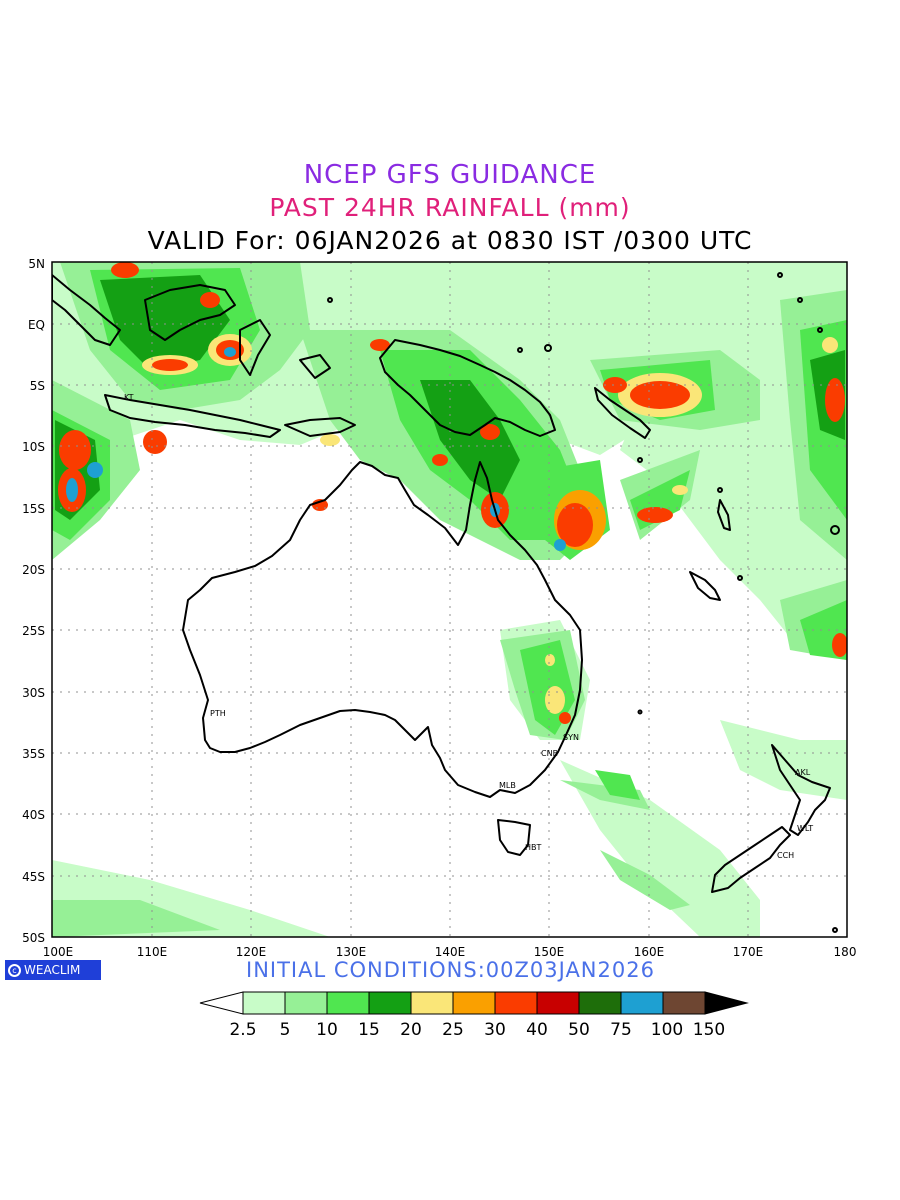 This screenshot has width=900, height=1200. I want to click on legend-label: 2.5, so click(242, 1030).